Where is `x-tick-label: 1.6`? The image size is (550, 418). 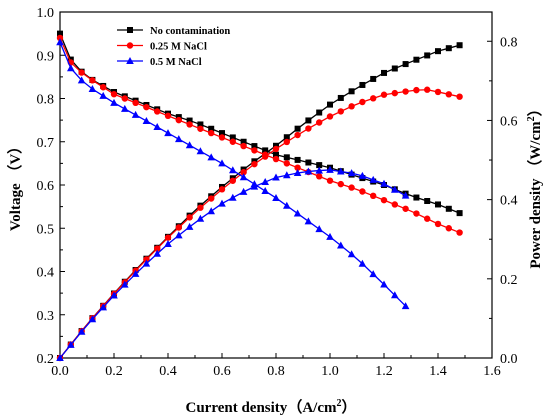 x-tick-label: 1.6 is located at coordinates (492, 371).